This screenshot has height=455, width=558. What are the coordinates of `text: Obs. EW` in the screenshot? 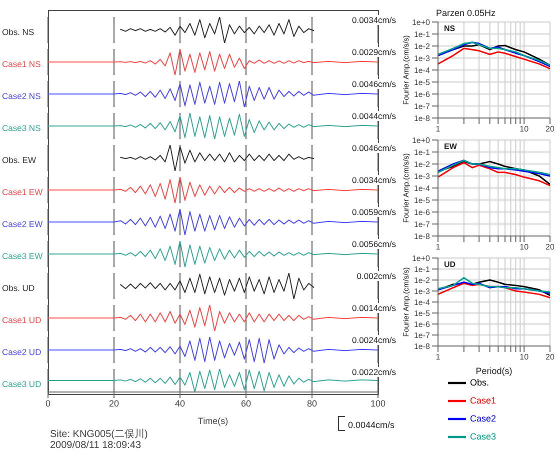 It's located at (19, 160).